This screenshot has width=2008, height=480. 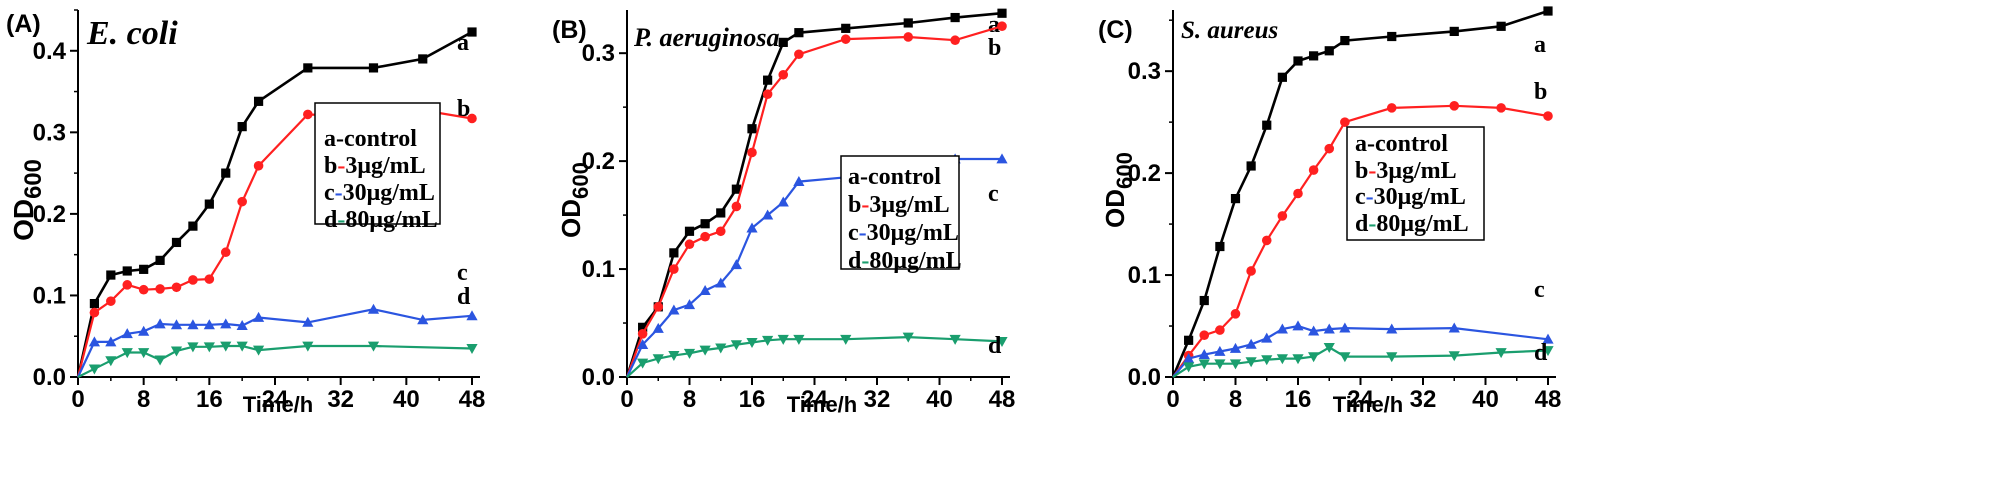 I want to click on panel-label: (C), so click(x=1115, y=30).